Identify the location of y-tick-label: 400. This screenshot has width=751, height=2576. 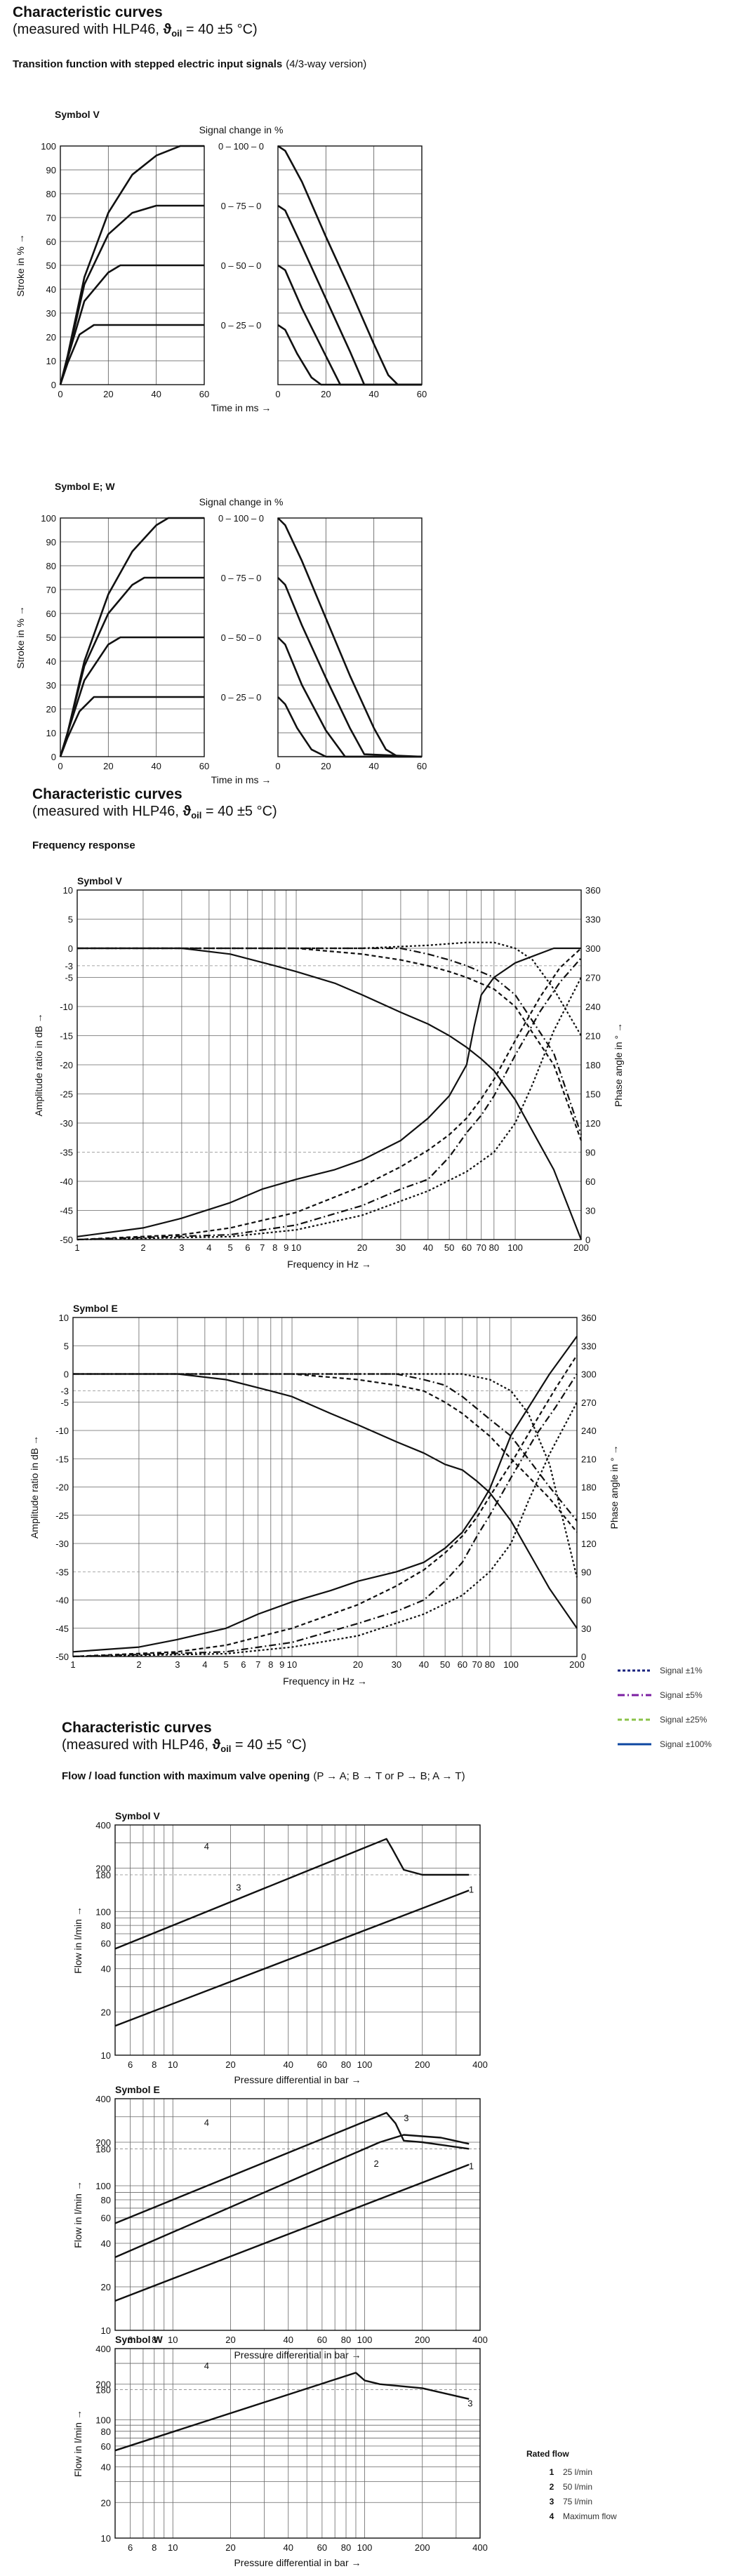
(103, 1826).